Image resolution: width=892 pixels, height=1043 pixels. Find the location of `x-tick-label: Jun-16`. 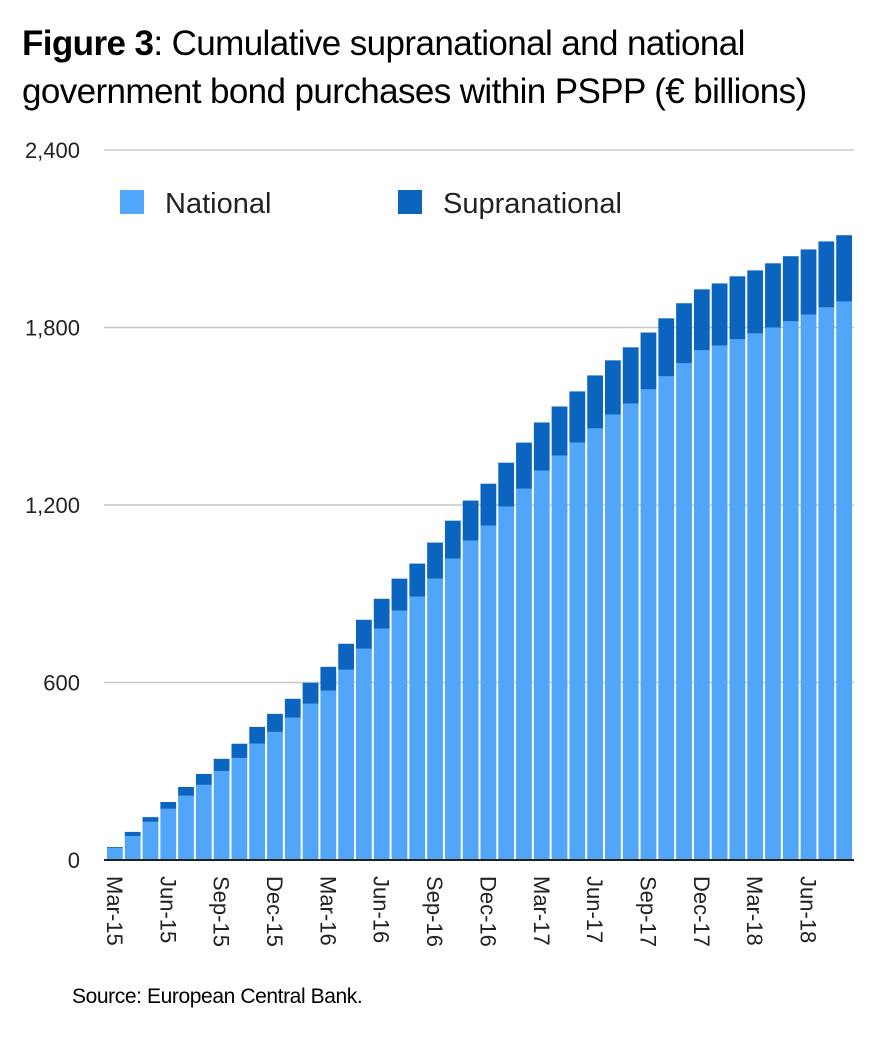

x-tick-label: Jun-16 is located at coordinates (381, 909).